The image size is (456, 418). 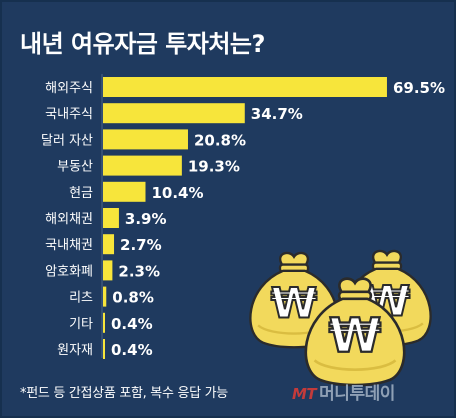 I want to click on category-label: 현금, so click(x=81, y=193).